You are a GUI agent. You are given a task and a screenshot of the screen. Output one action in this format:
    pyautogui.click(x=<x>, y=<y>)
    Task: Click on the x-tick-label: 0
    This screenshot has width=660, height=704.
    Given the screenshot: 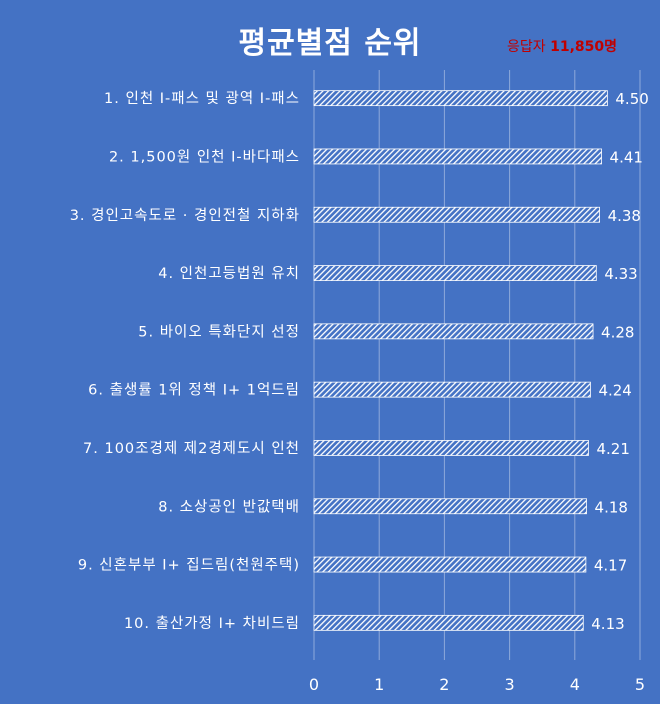 What is the action you would take?
    pyautogui.click(x=314, y=684)
    